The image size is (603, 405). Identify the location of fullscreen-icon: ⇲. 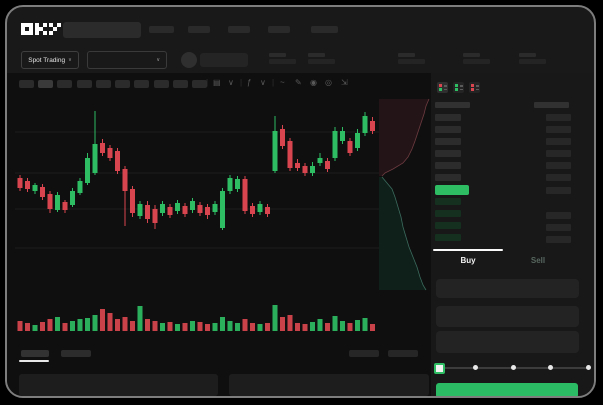
(344, 82).